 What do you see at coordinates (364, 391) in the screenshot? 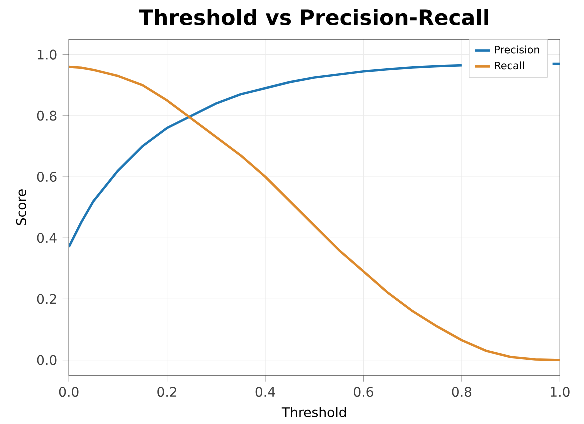
I see `x-tick-label: 0.6` at bounding box center [364, 391].